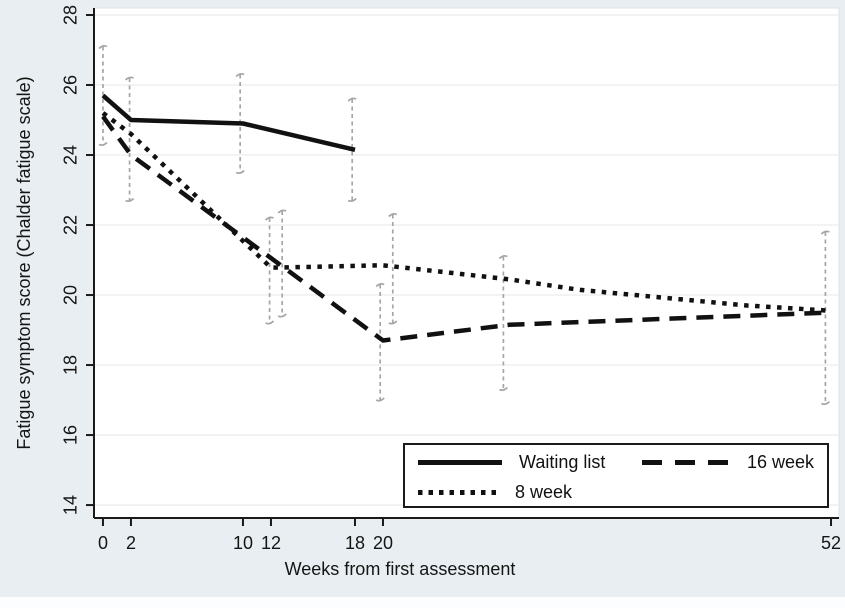 This screenshot has width=845, height=608. Describe the element at coordinates (71, 85) in the screenshot. I see `y-tick-label: 26` at that location.